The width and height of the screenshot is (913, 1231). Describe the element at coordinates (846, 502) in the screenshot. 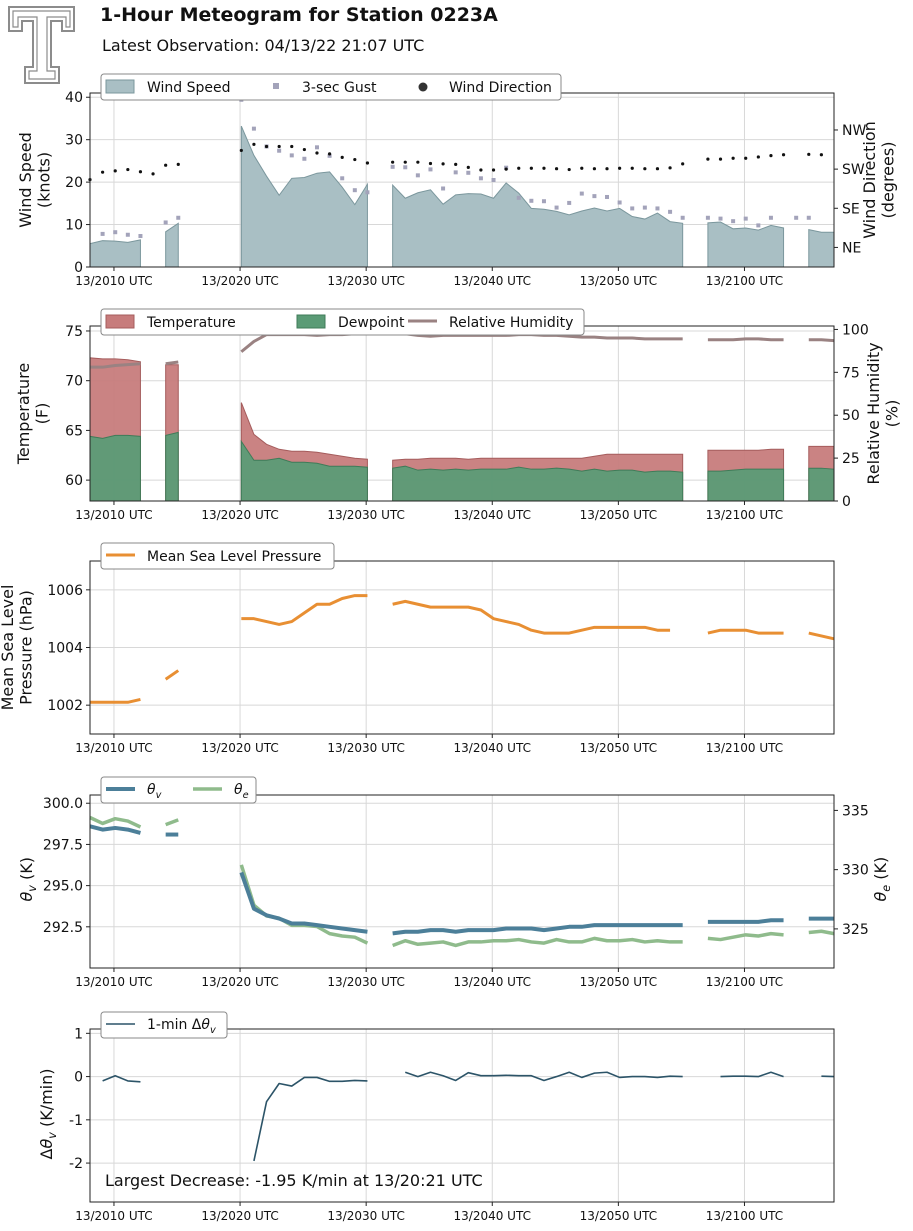

I see `temp-y2-tick-label: 0` at that location.